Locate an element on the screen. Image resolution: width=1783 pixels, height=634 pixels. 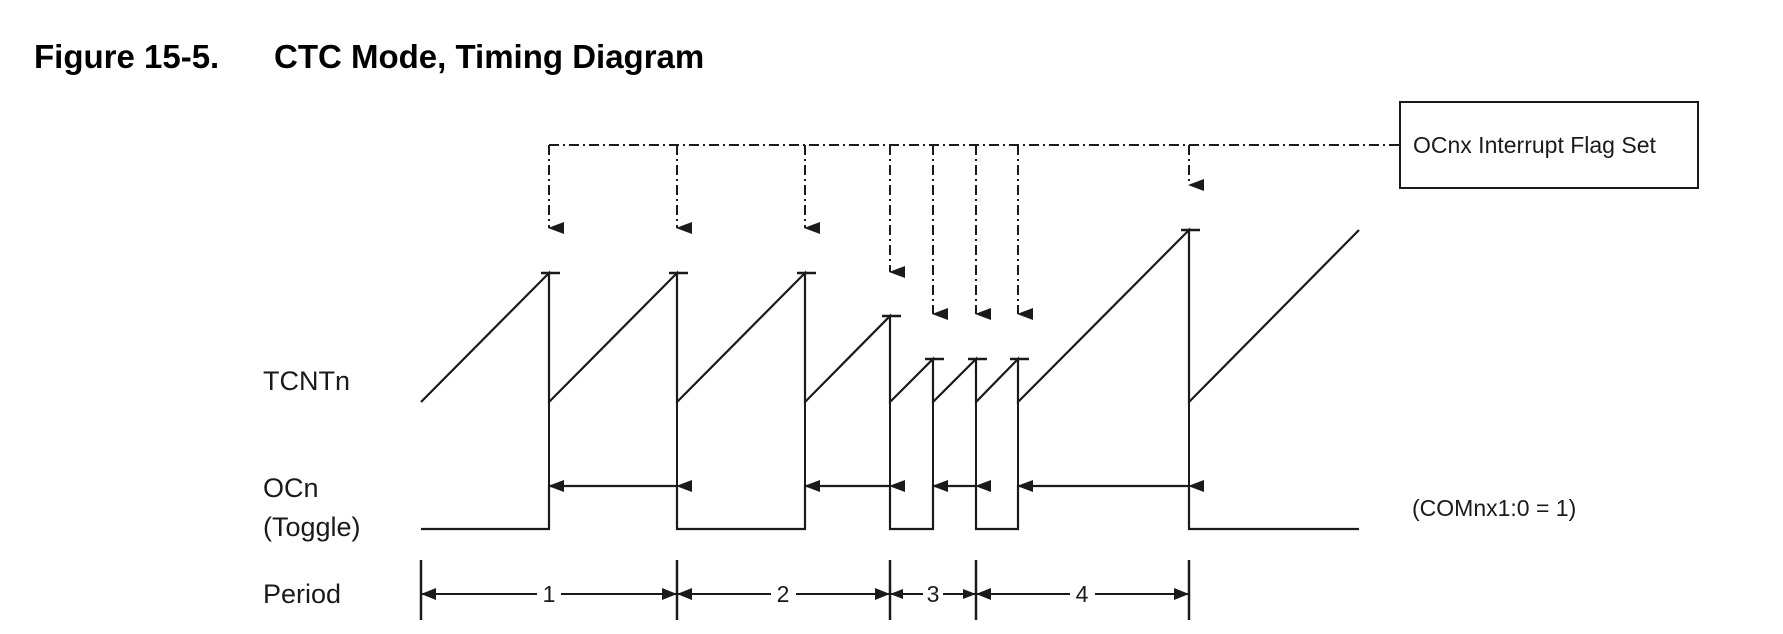
period-number: 1 is located at coordinates (549, 594).